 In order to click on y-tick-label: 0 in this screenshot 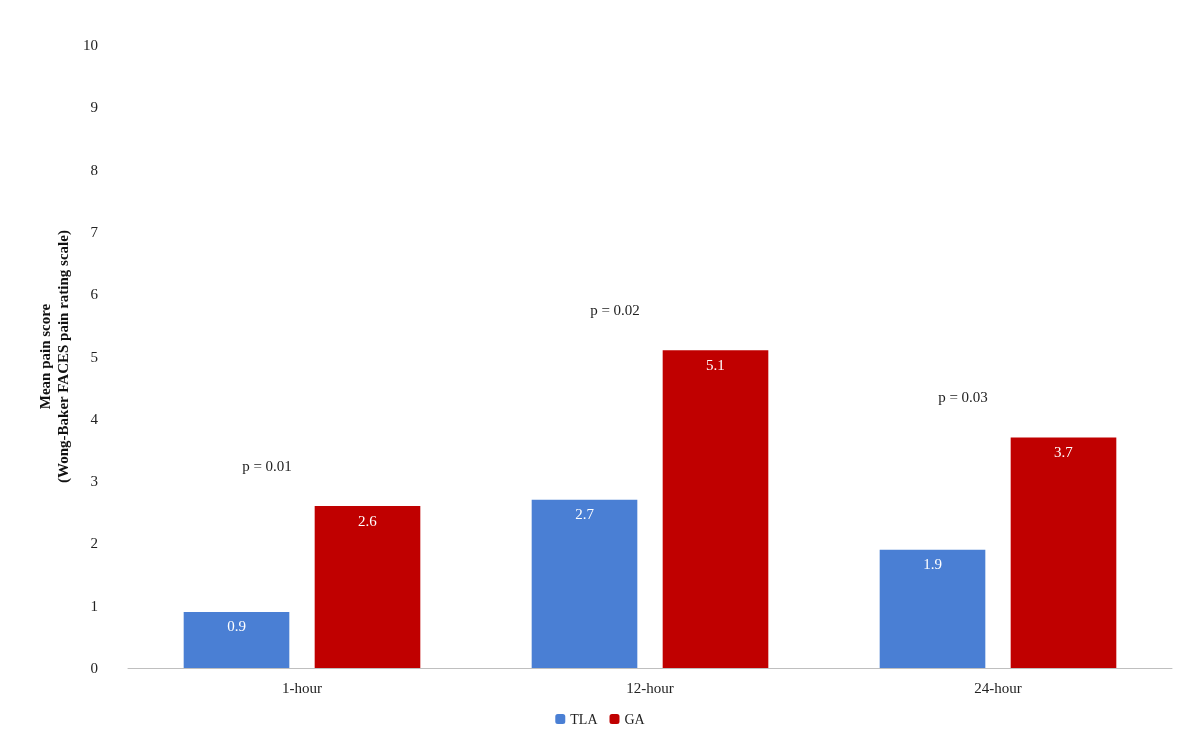, I will do `click(94, 668)`.